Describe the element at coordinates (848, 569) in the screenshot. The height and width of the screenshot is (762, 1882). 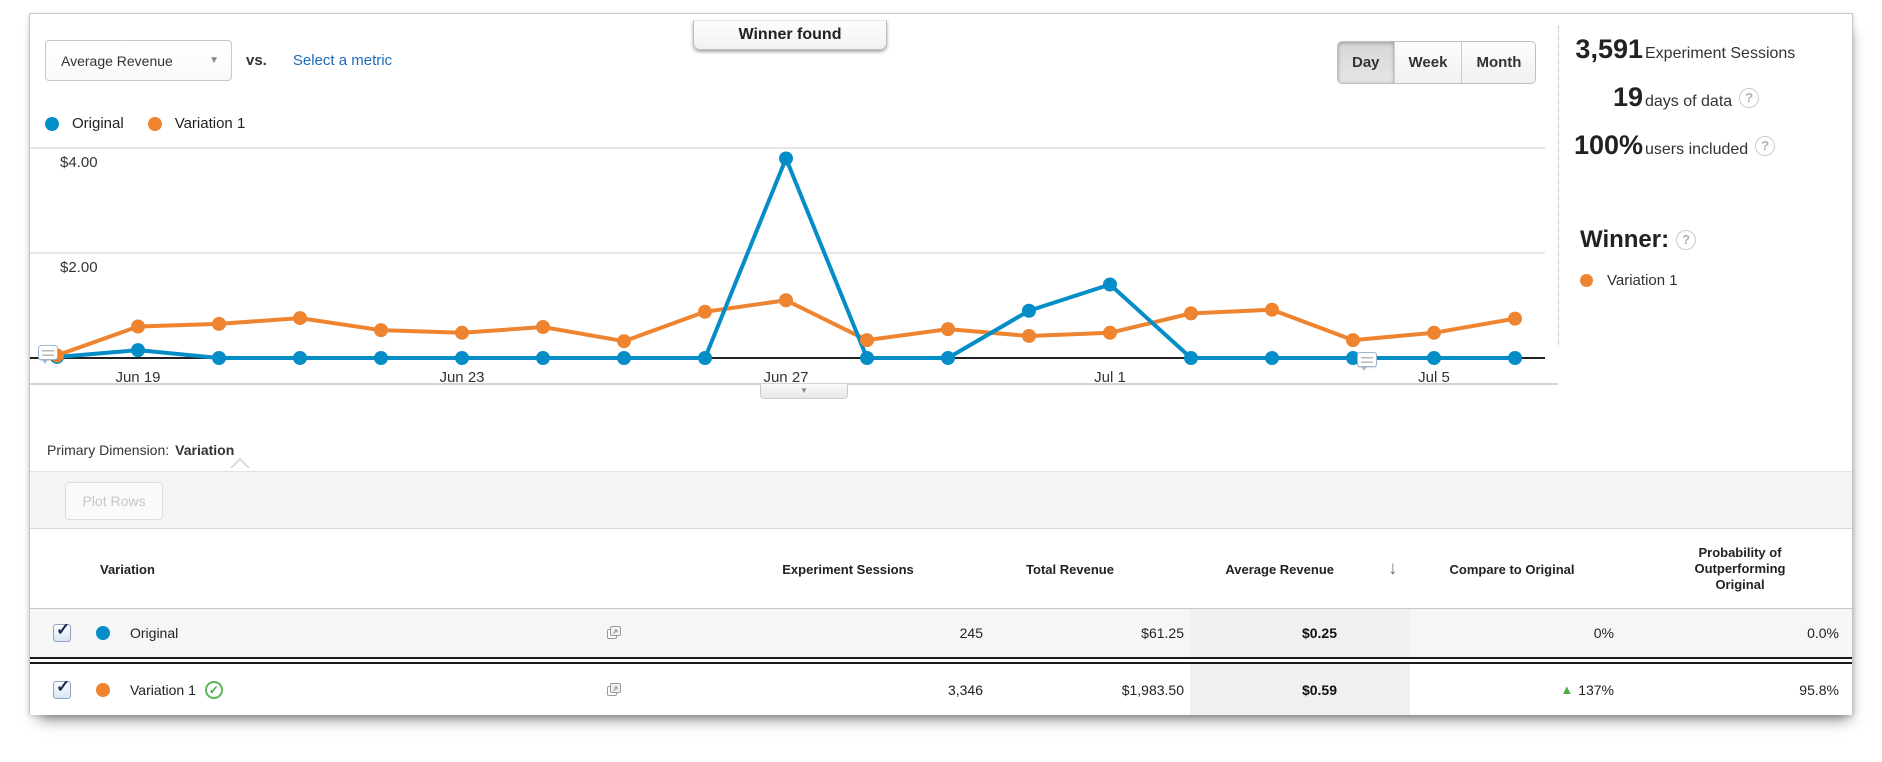
I see `column-header-sess: Experiment Sessions` at that location.